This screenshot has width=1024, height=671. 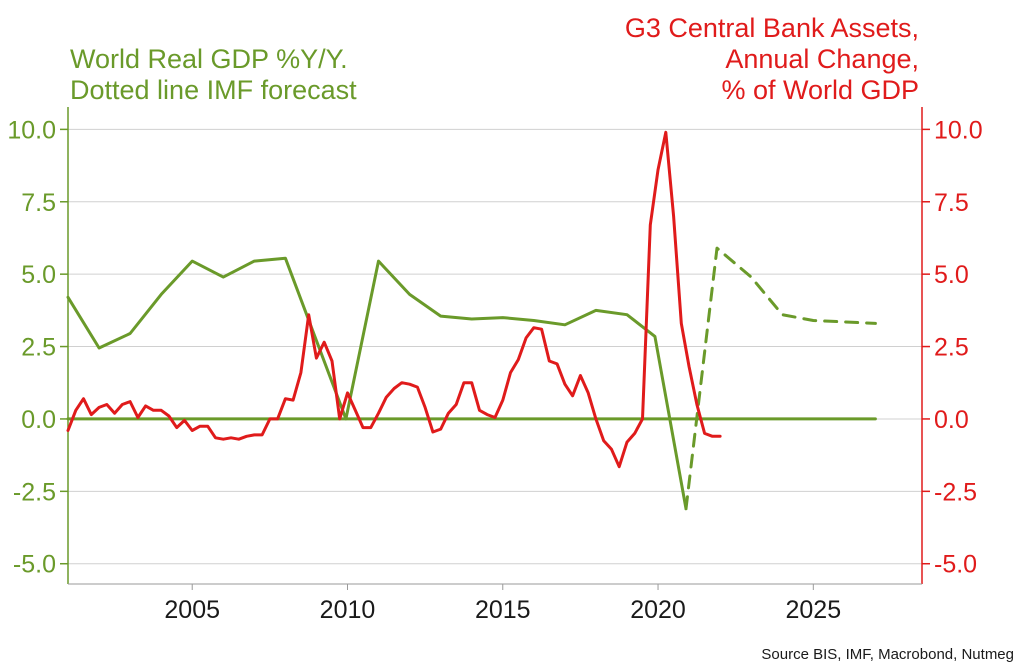 What do you see at coordinates (38, 420) in the screenshot?
I see `left-tick-label: 0.0` at bounding box center [38, 420].